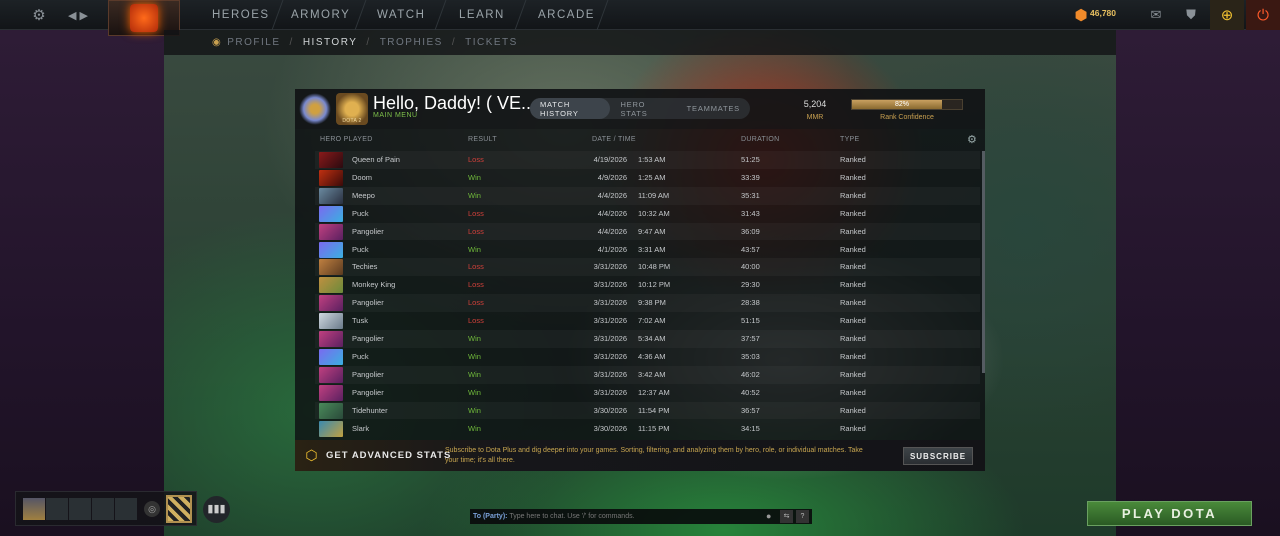  I want to click on play-dota-button: PLAY DOTA, so click(1169, 513).